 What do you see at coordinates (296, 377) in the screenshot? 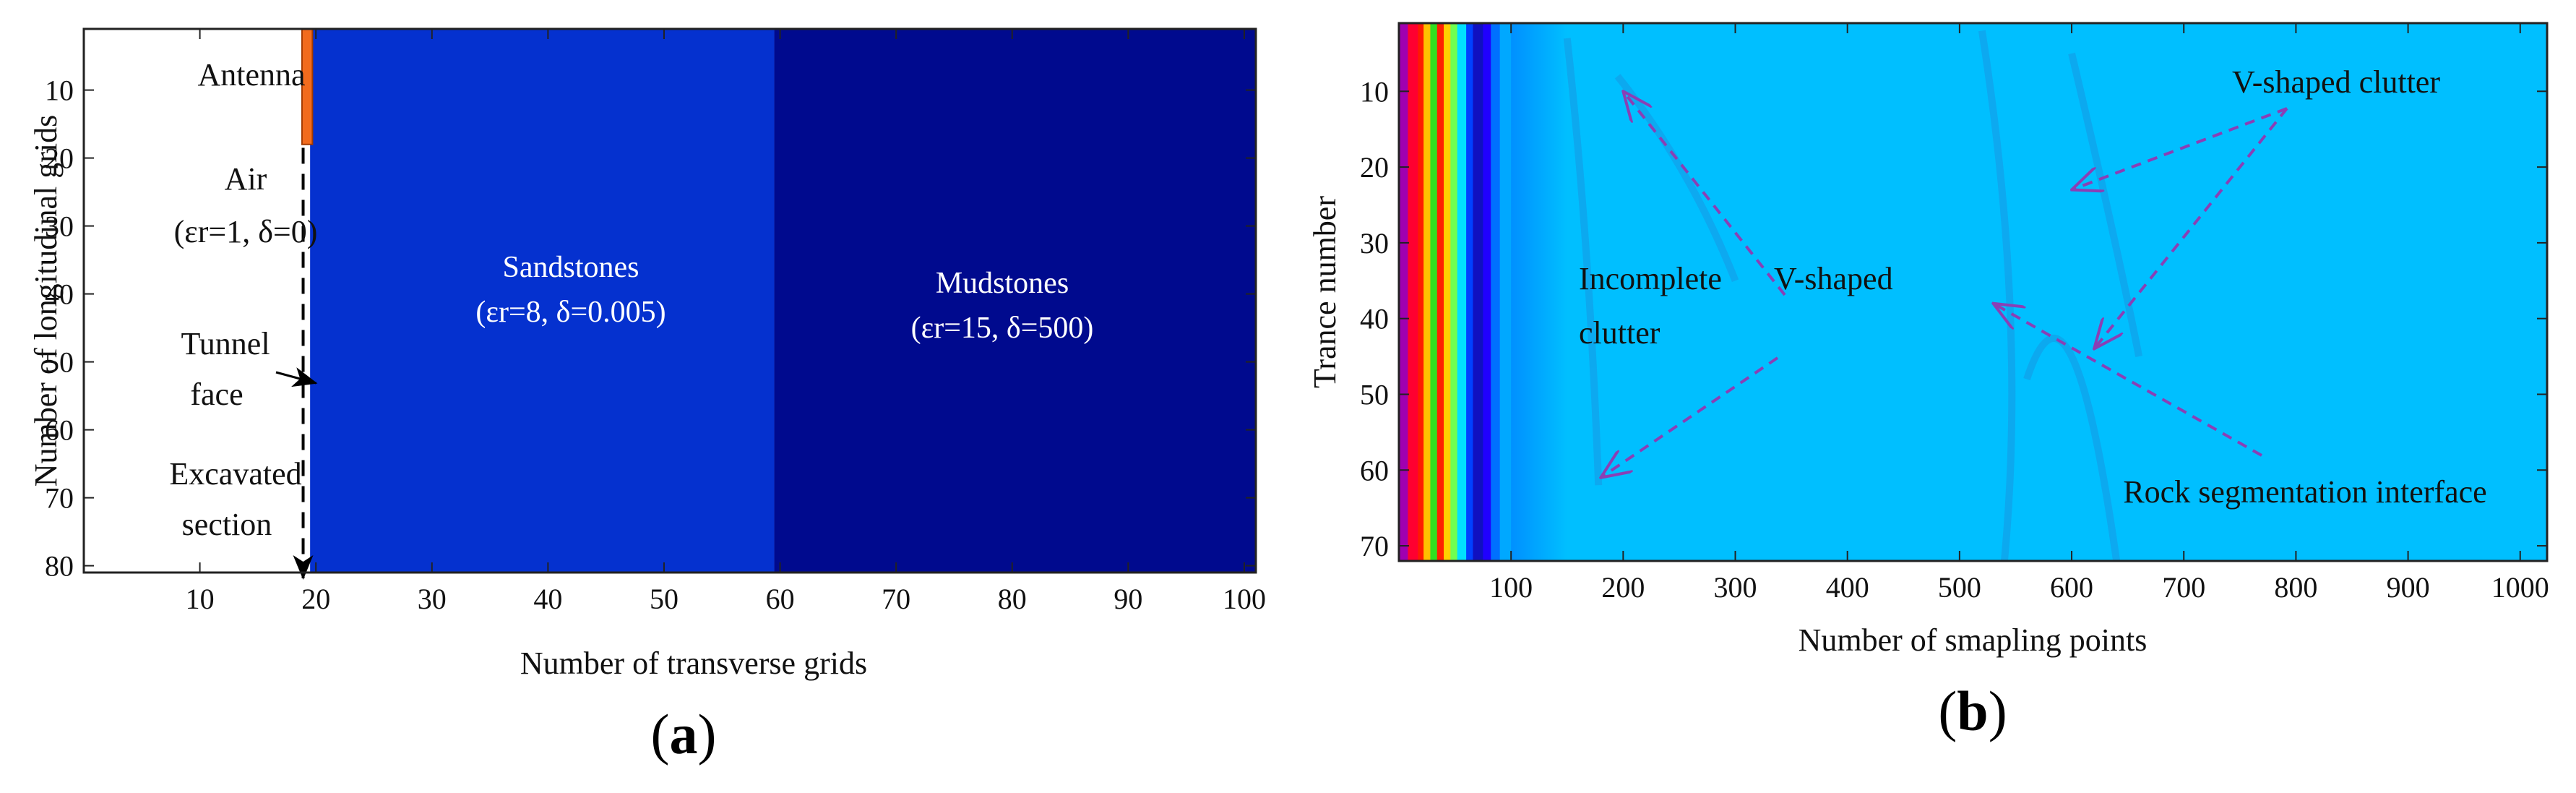
I see `tunnel-face-arrow` at bounding box center [296, 377].